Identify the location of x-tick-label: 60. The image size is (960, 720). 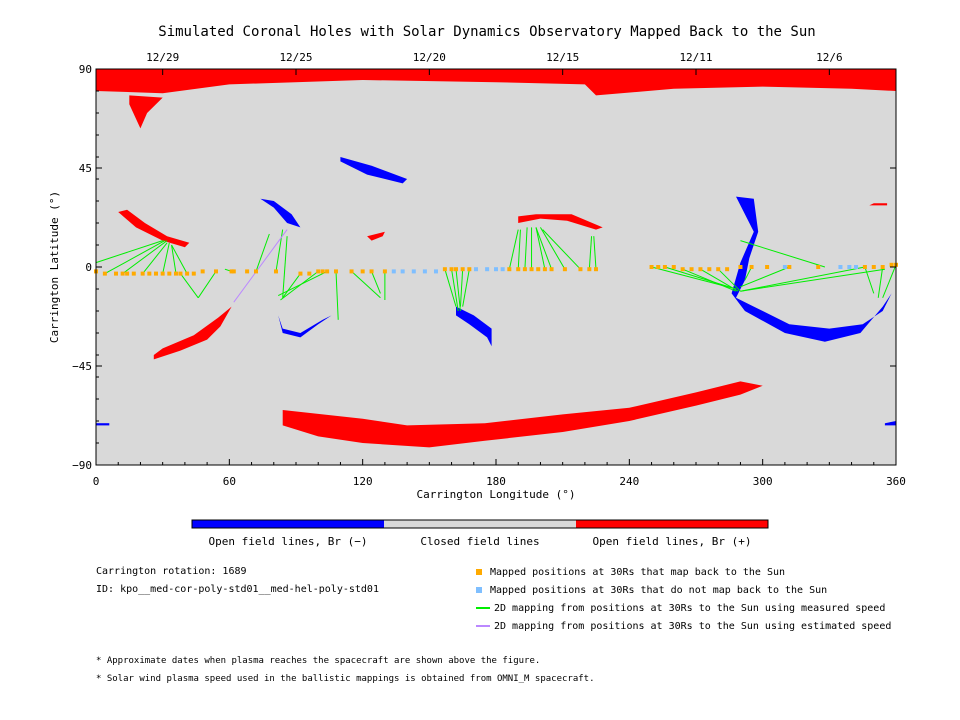
(229, 481).